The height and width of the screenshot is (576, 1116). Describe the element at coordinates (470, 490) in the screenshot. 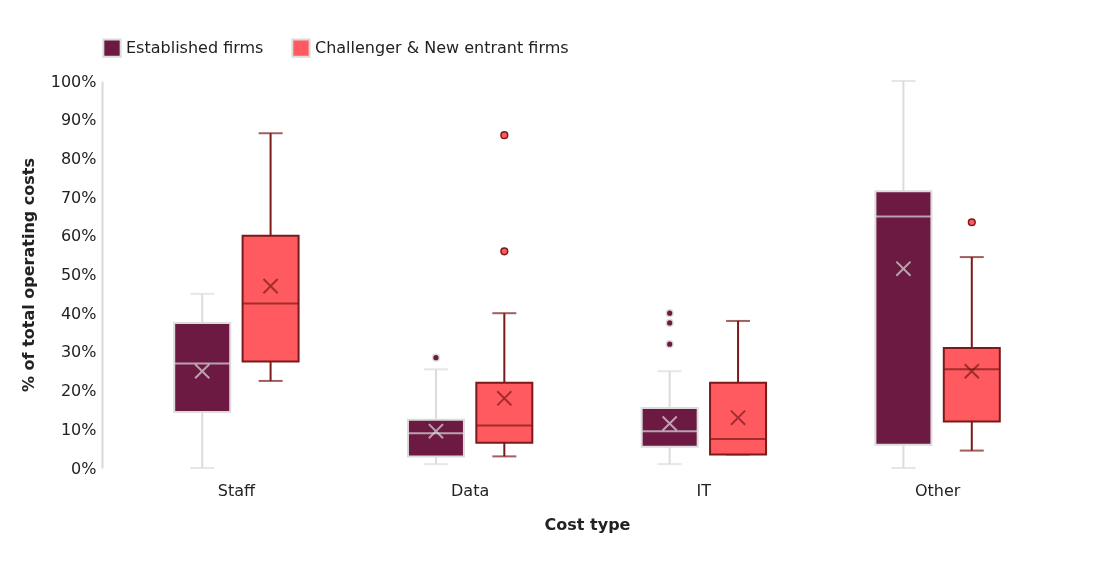

I see `x-tick-label: Data` at that location.